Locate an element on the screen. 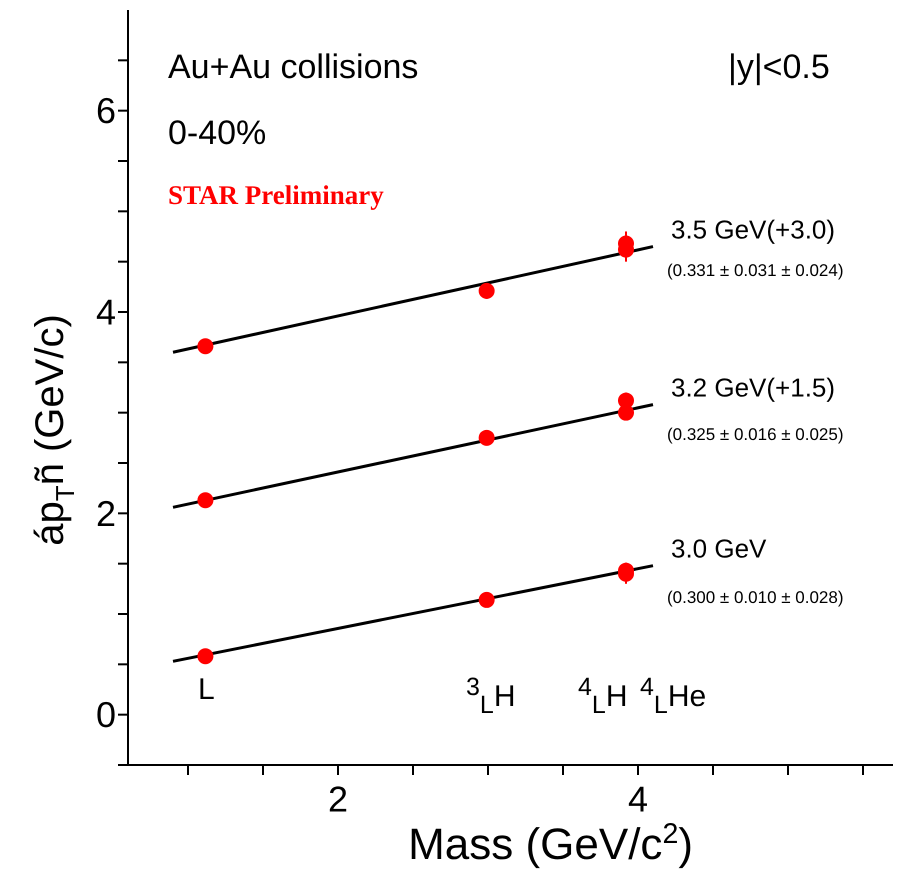 The height and width of the screenshot is (875, 899). annotation: 0-40% is located at coordinates (217, 133).